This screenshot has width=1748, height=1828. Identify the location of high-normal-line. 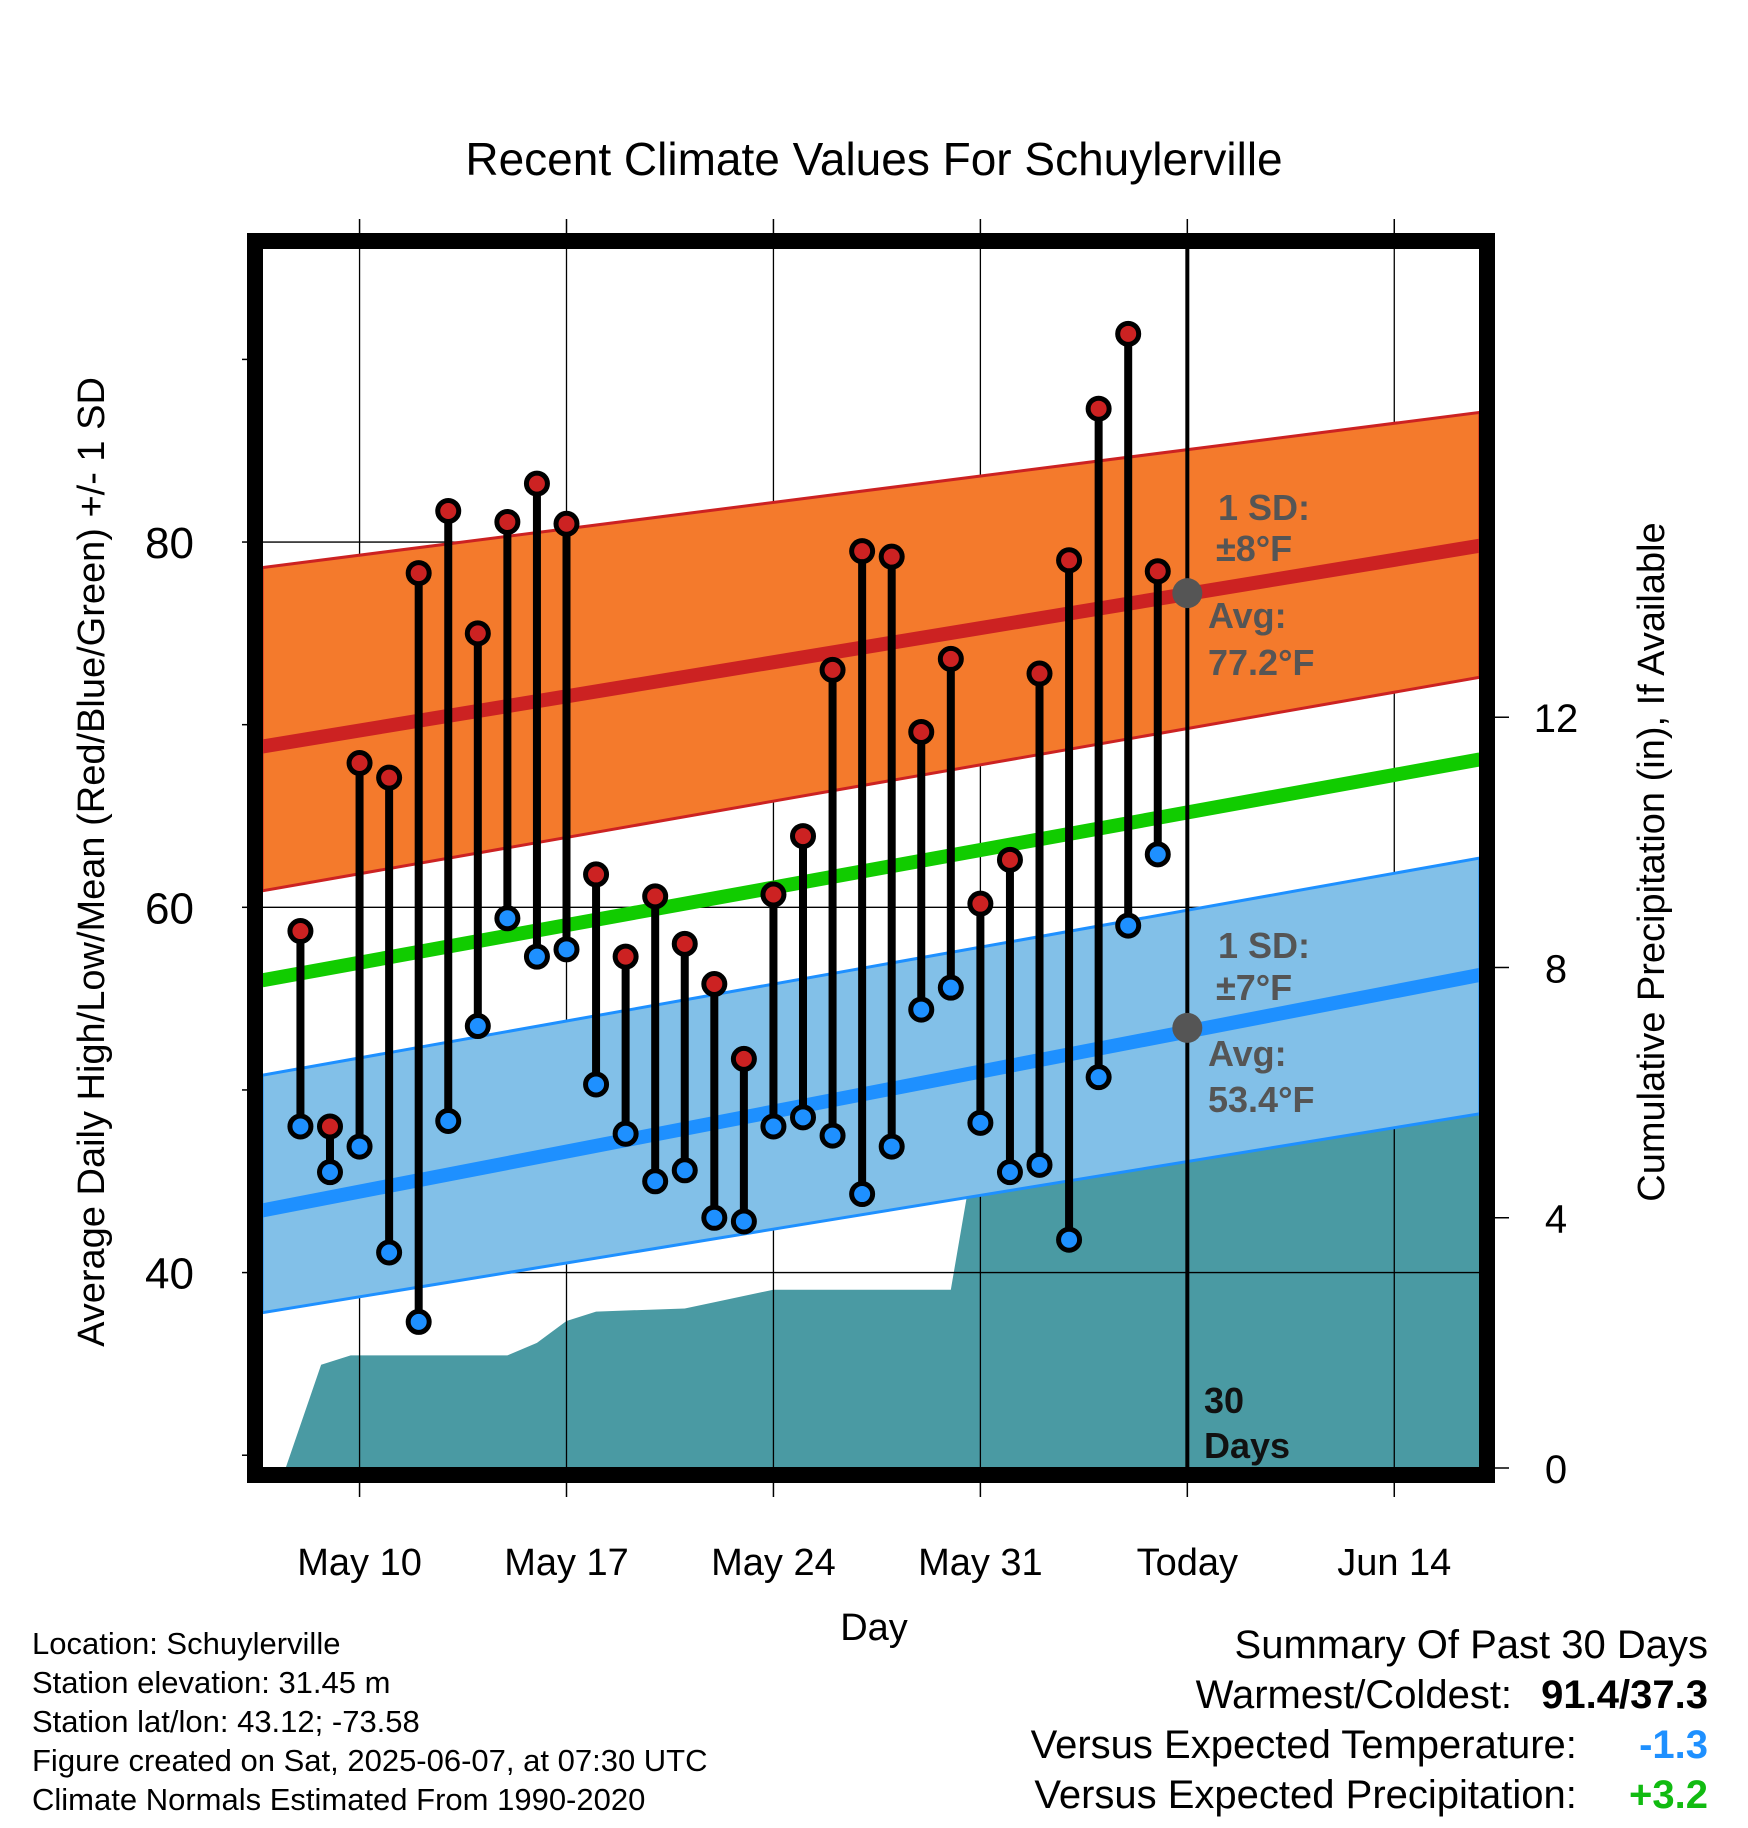
(871, 646).